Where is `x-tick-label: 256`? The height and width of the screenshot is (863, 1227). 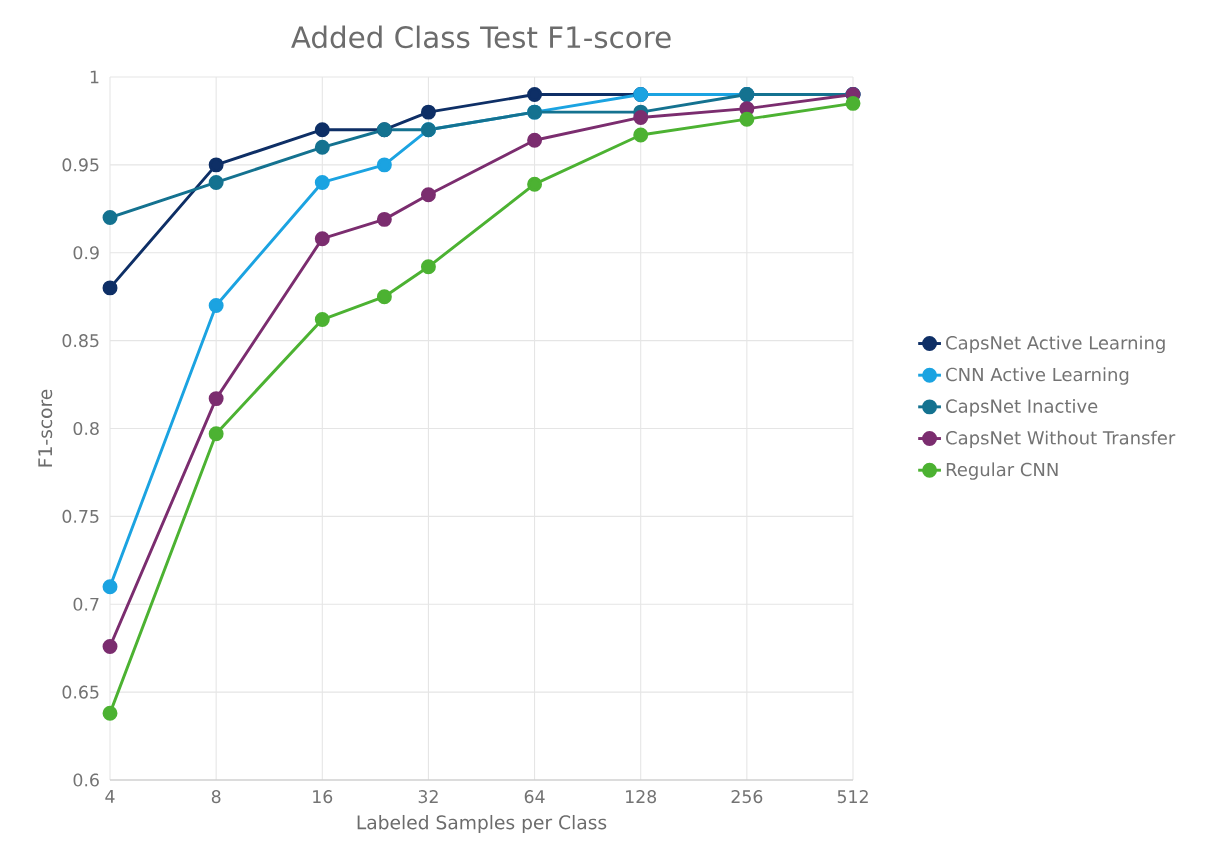
x-tick-label: 256 is located at coordinates (747, 797).